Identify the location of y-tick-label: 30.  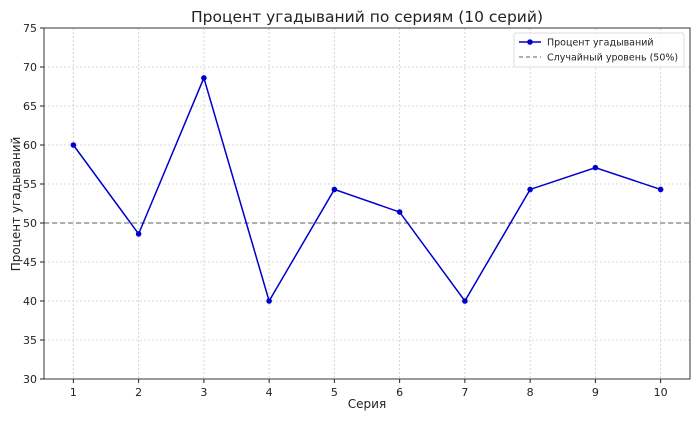
(30, 379).